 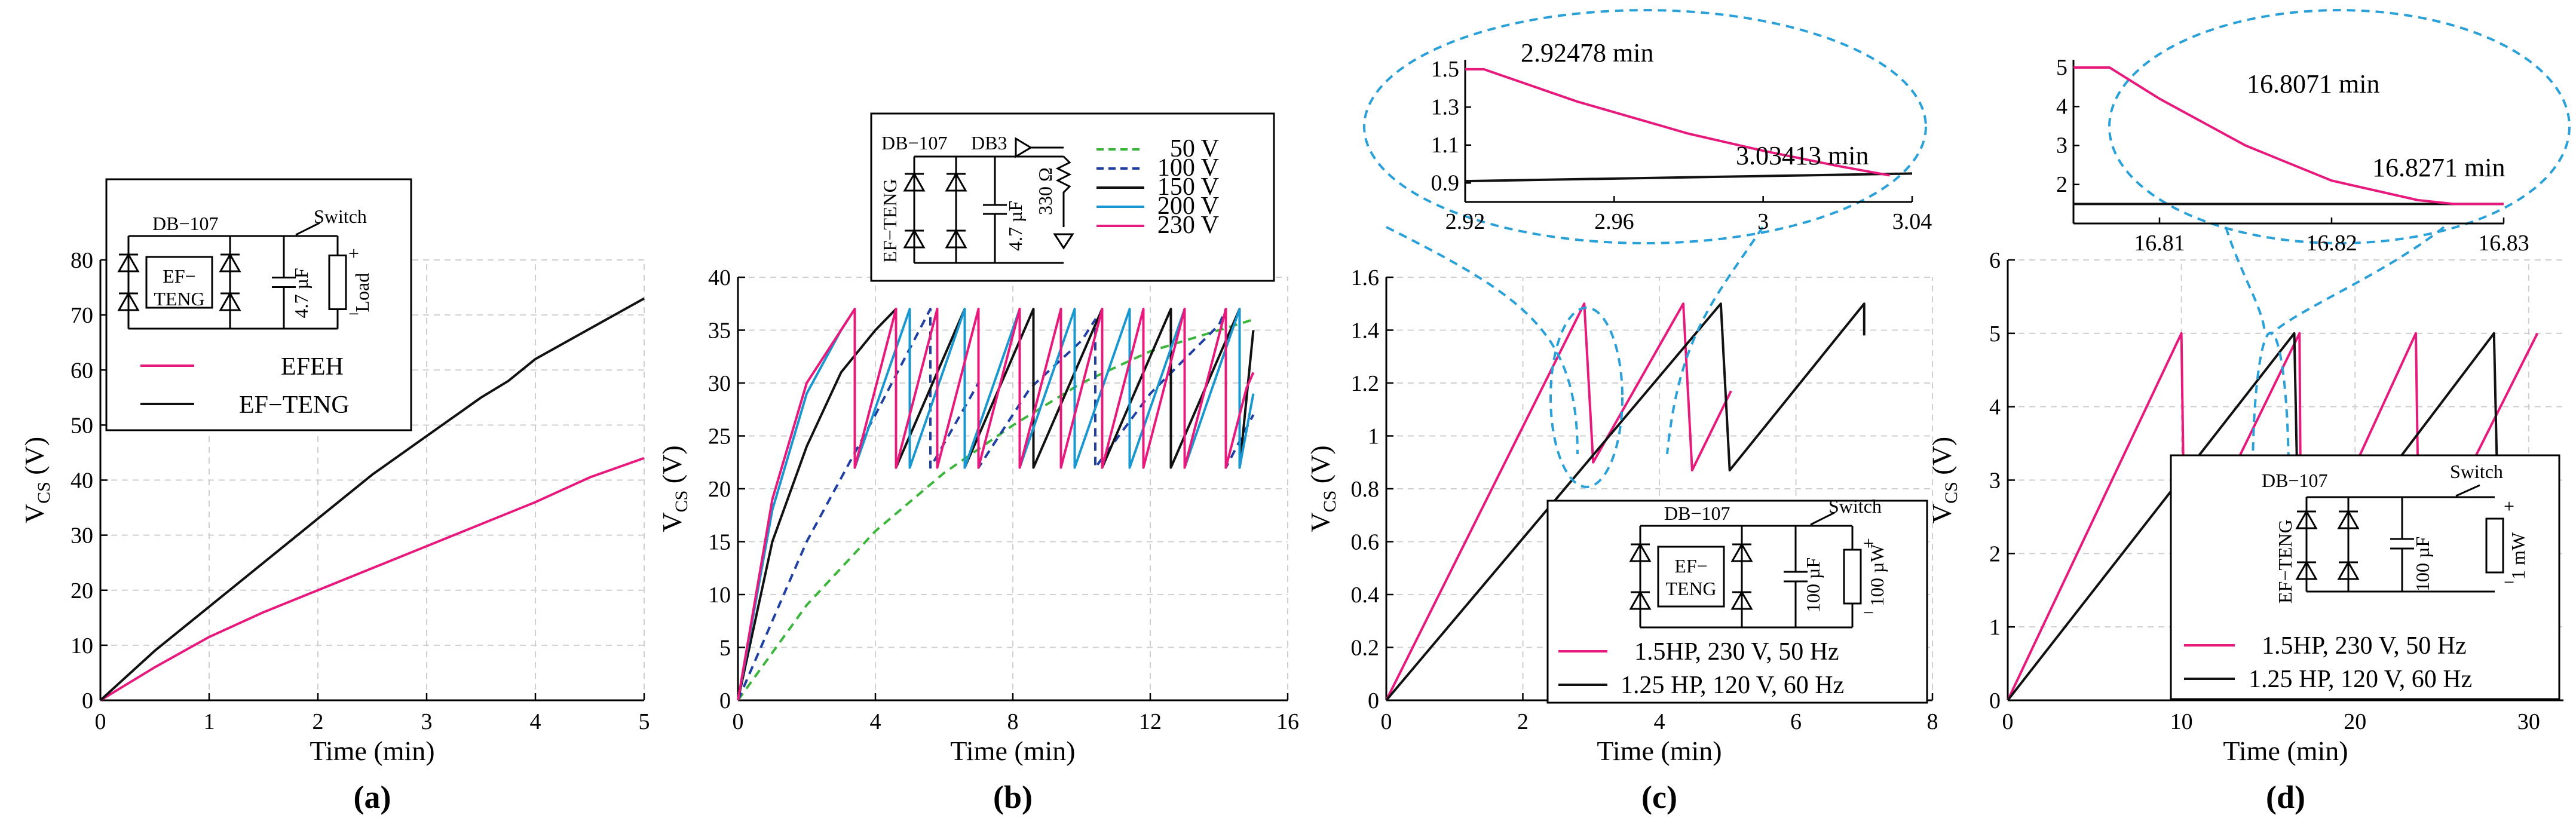 What do you see at coordinates (1024, 148) in the screenshot?
I see `diac-icon` at bounding box center [1024, 148].